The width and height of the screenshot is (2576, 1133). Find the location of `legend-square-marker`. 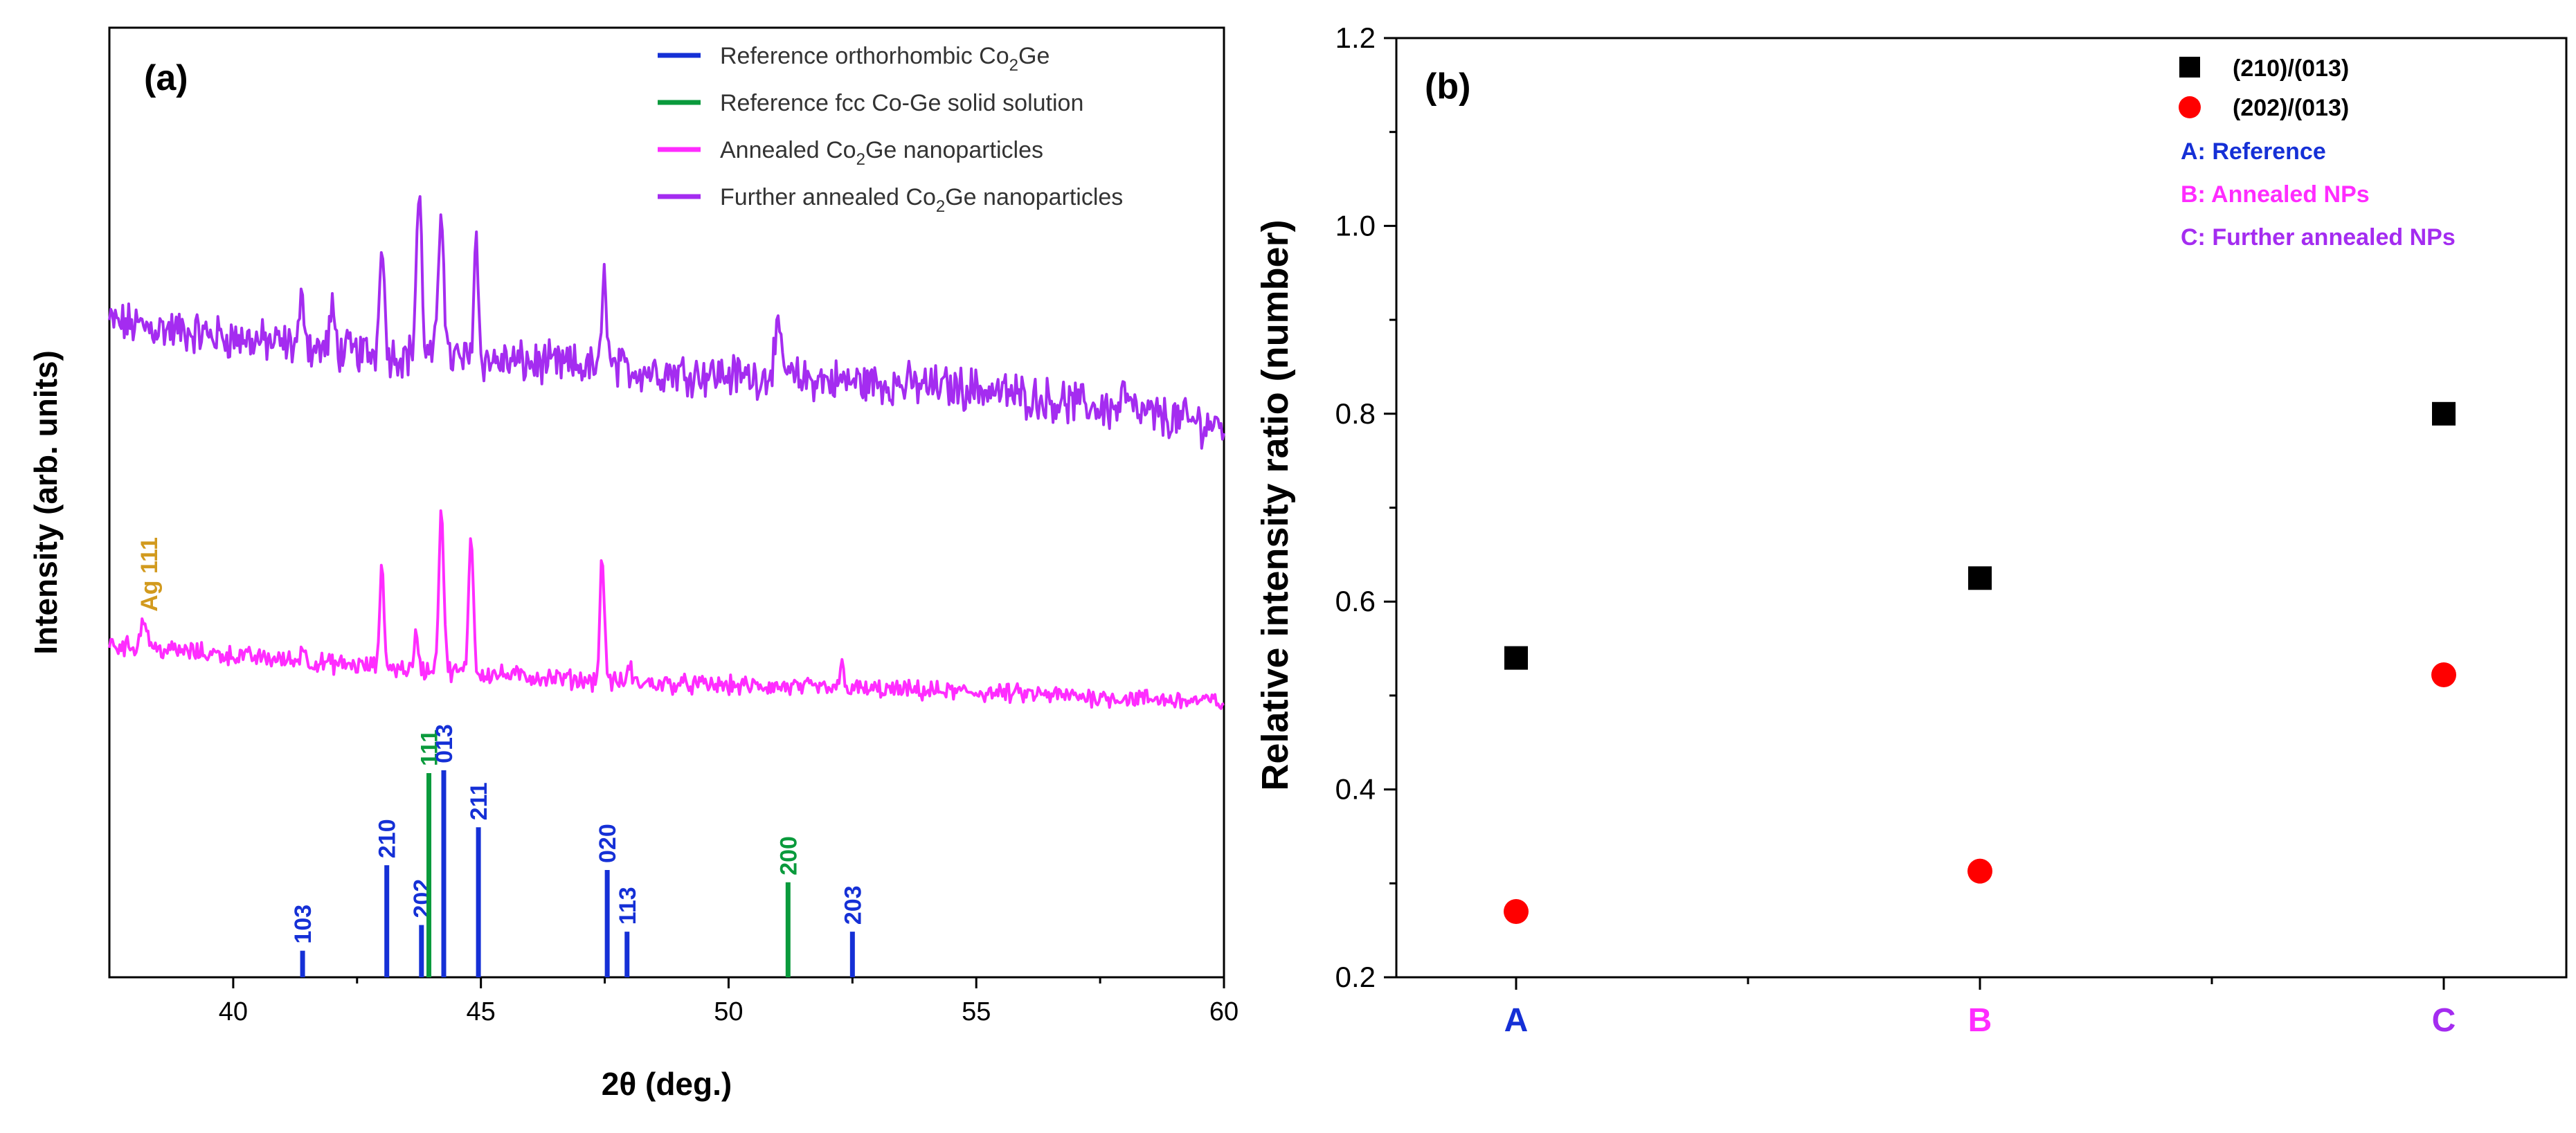

legend-square-marker is located at coordinates (2189, 67).